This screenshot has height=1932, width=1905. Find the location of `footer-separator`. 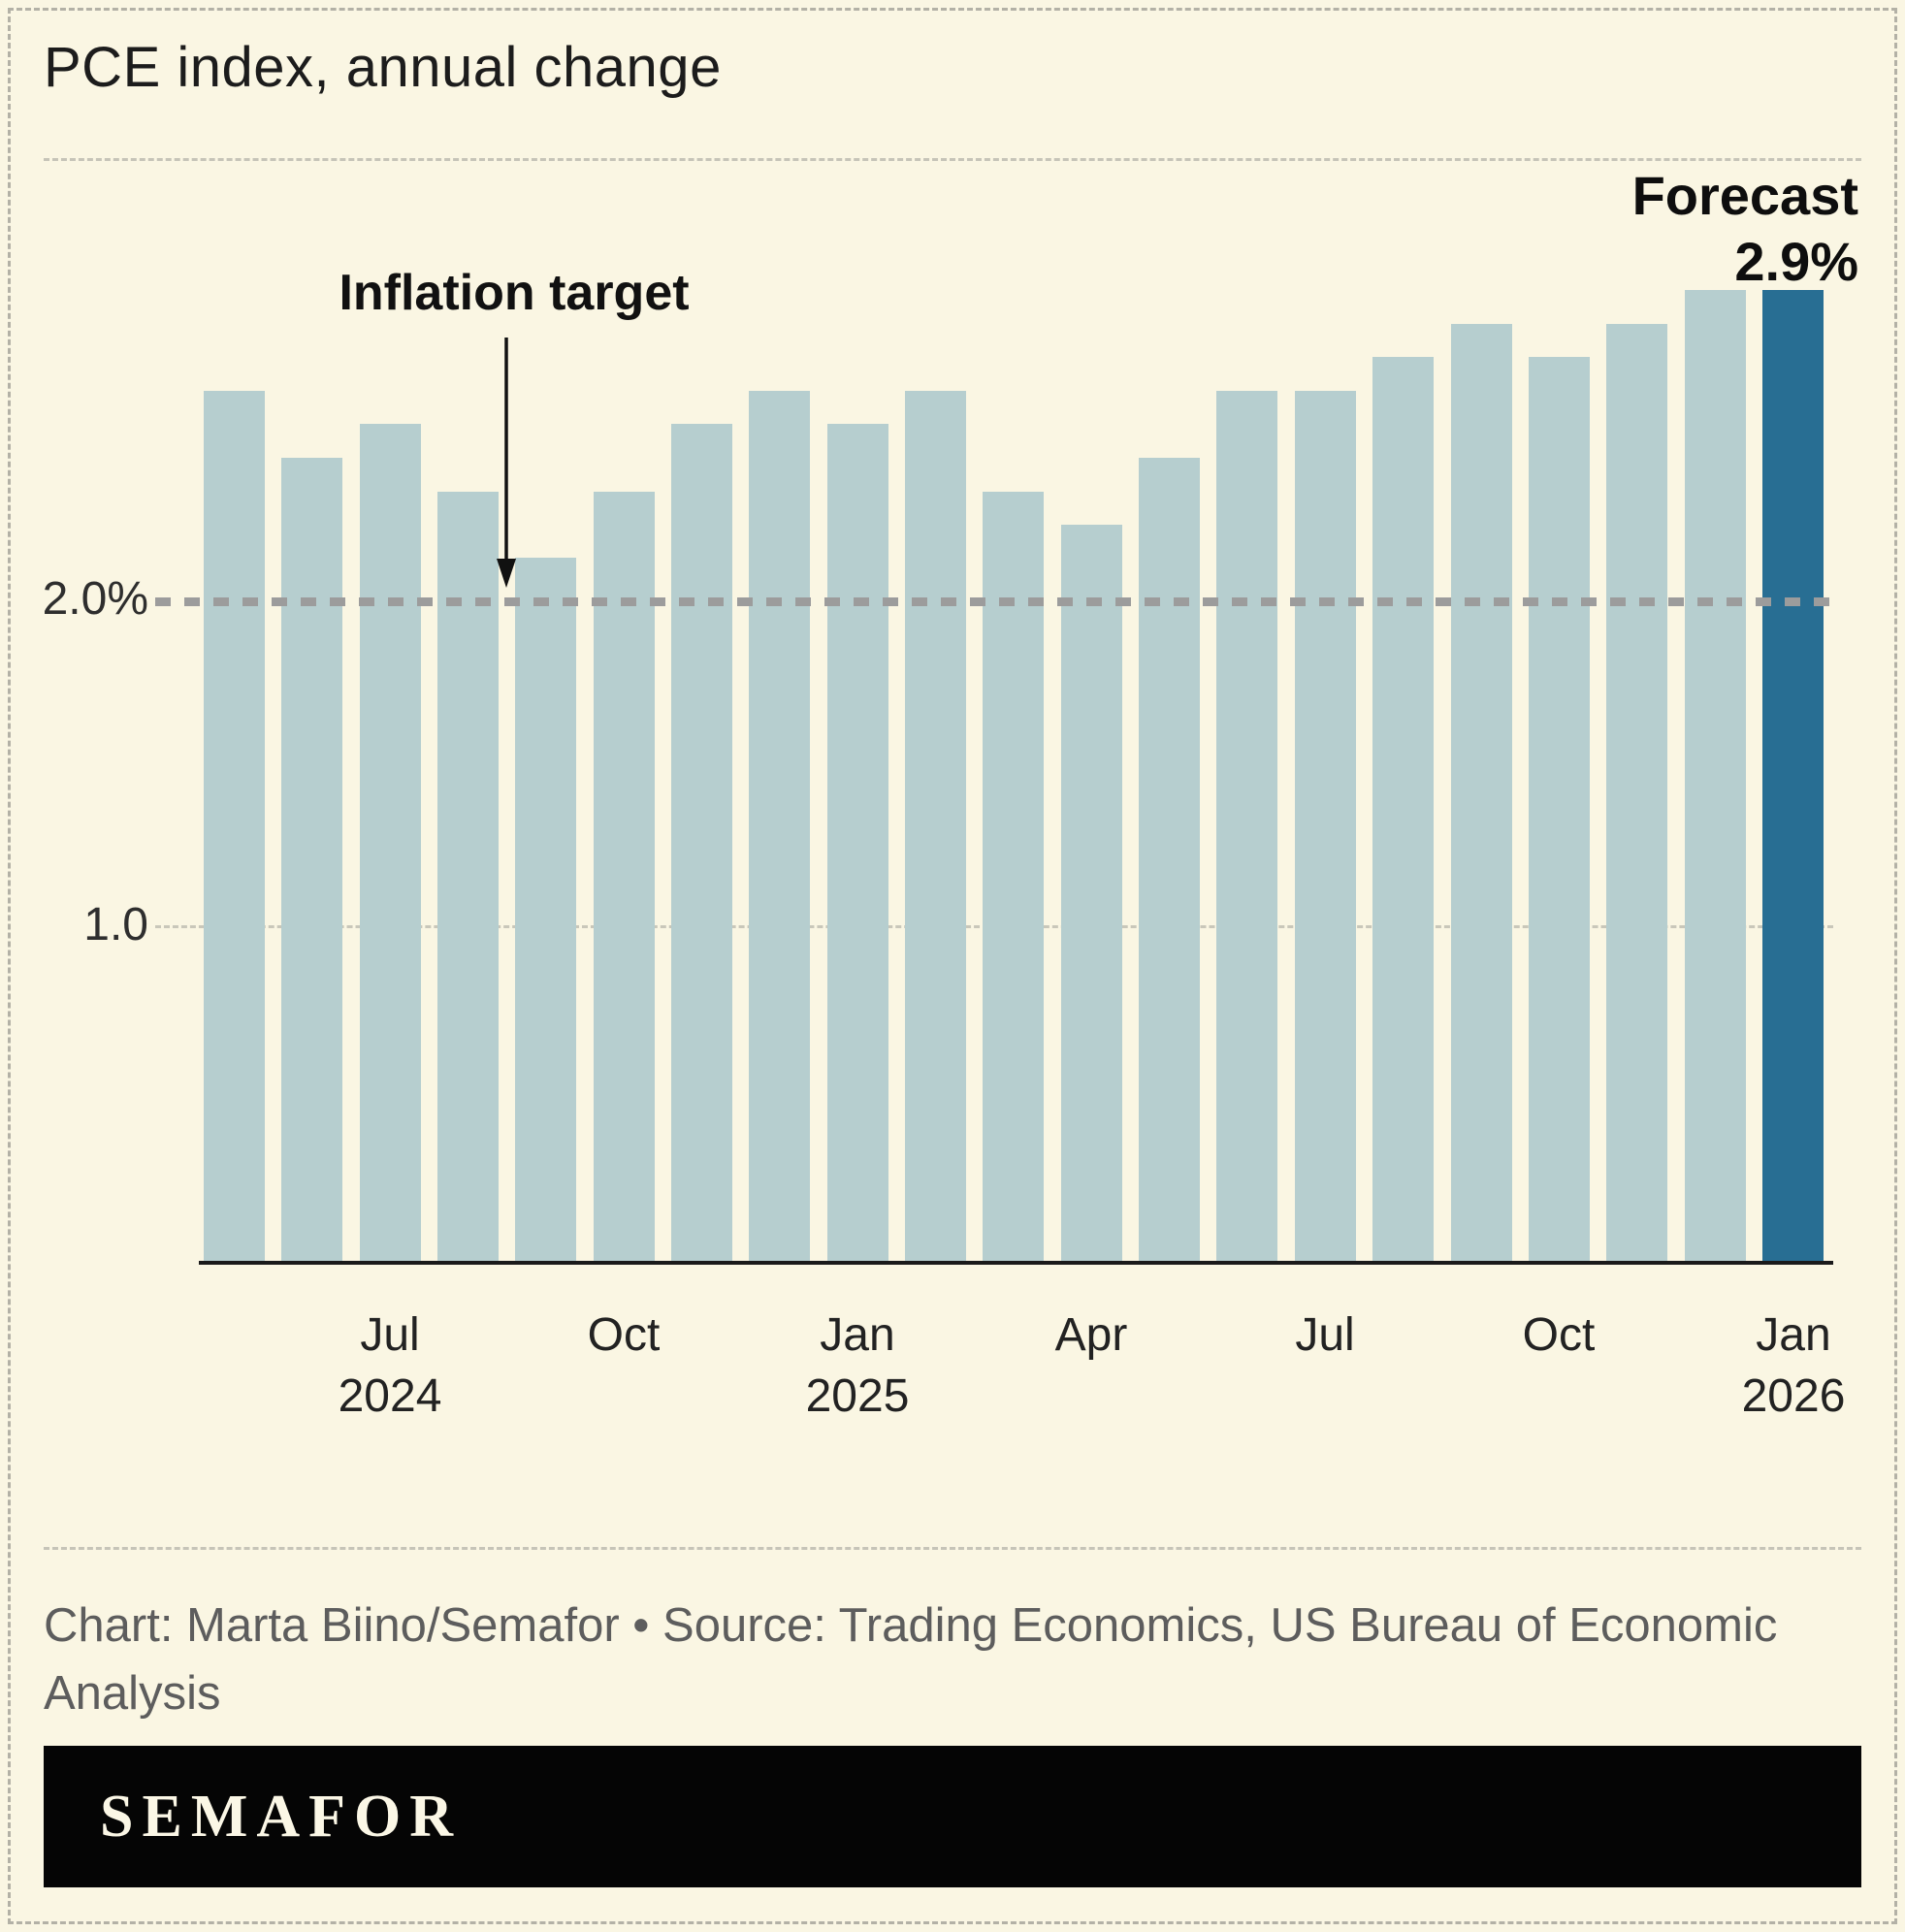

footer-separator is located at coordinates (952, 1548).